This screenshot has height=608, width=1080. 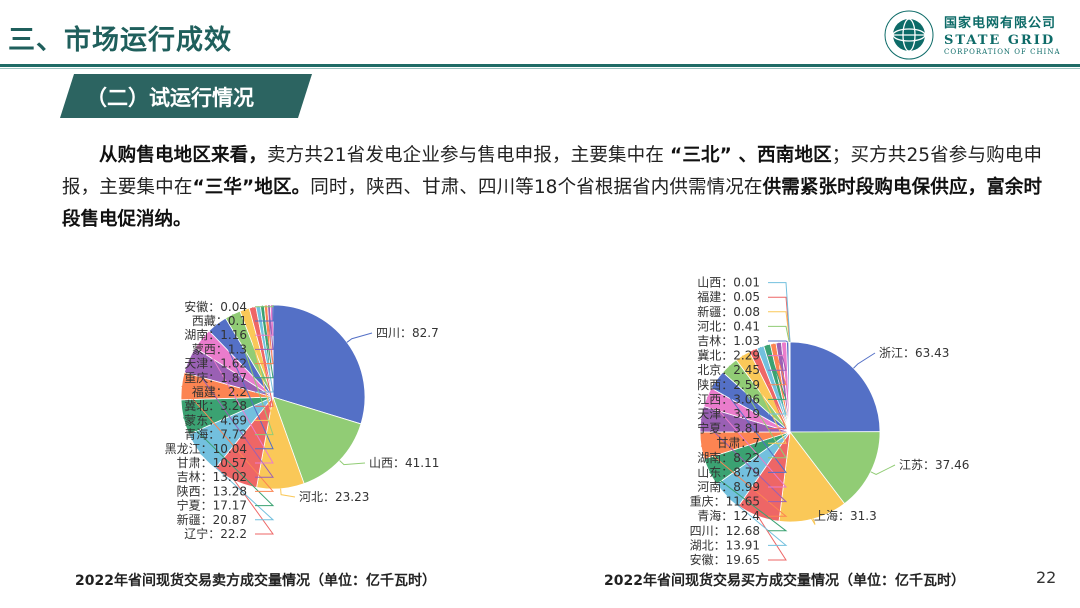 I want to click on slice-label: 北京：2.45, so click(x=728, y=370).